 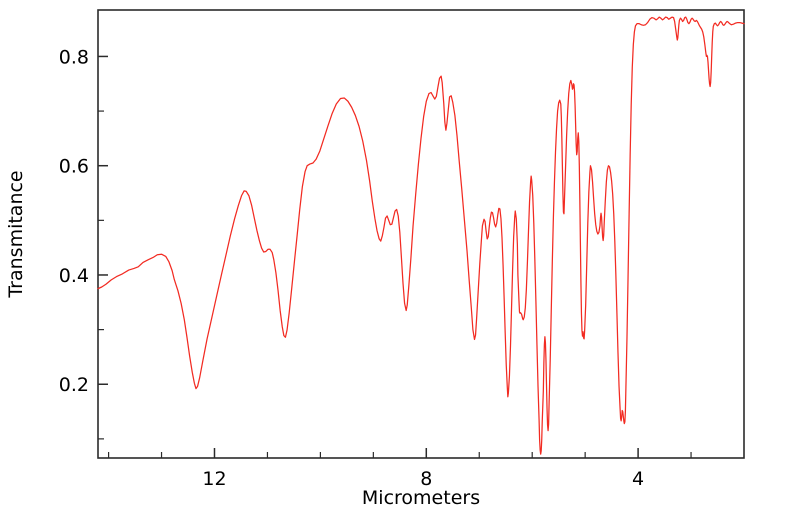 What do you see at coordinates (74, 221) in the screenshot?
I see `y-axis-tick-labels: 0.2 0.4 0.6 0.8` at bounding box center [74, 221].